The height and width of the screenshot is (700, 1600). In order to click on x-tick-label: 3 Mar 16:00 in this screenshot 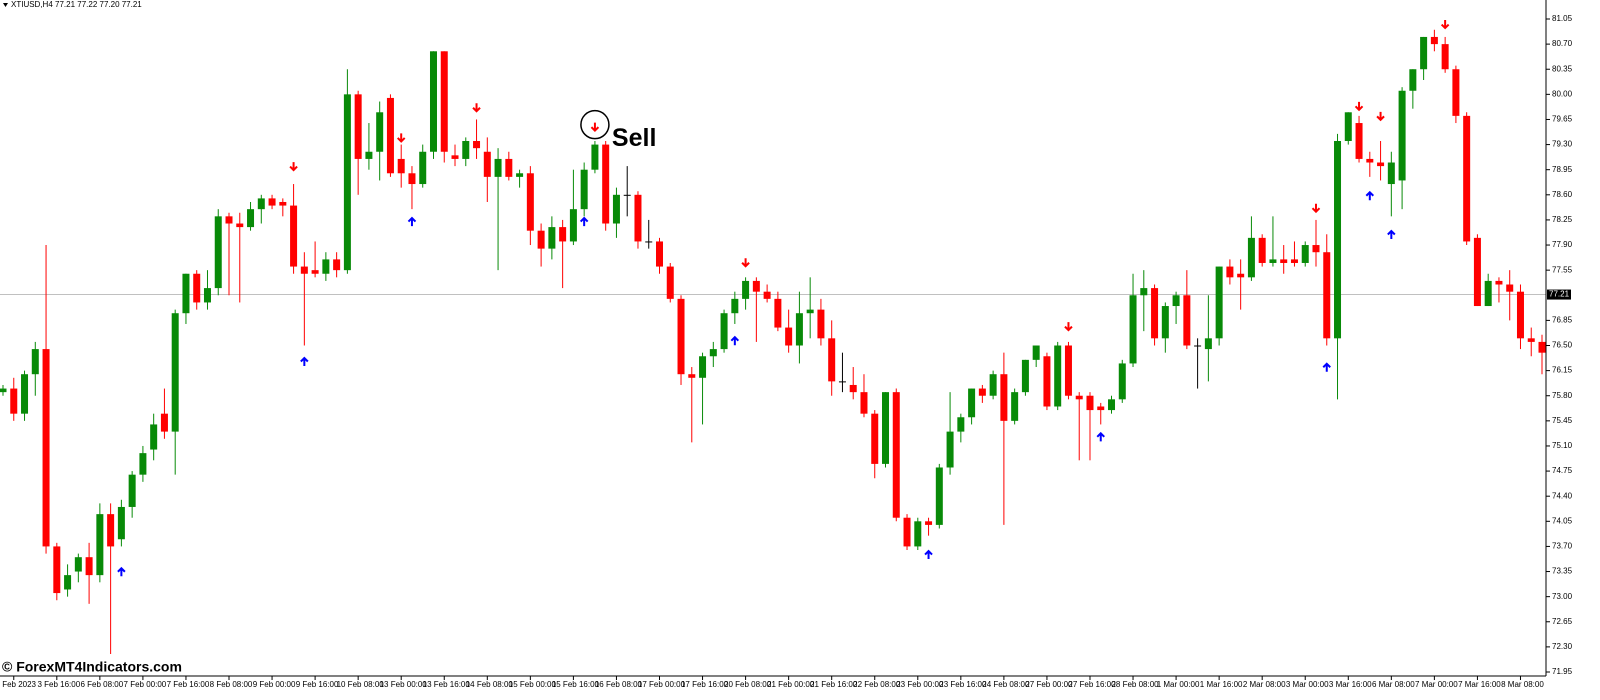, I will do `click(1350, 684)`.